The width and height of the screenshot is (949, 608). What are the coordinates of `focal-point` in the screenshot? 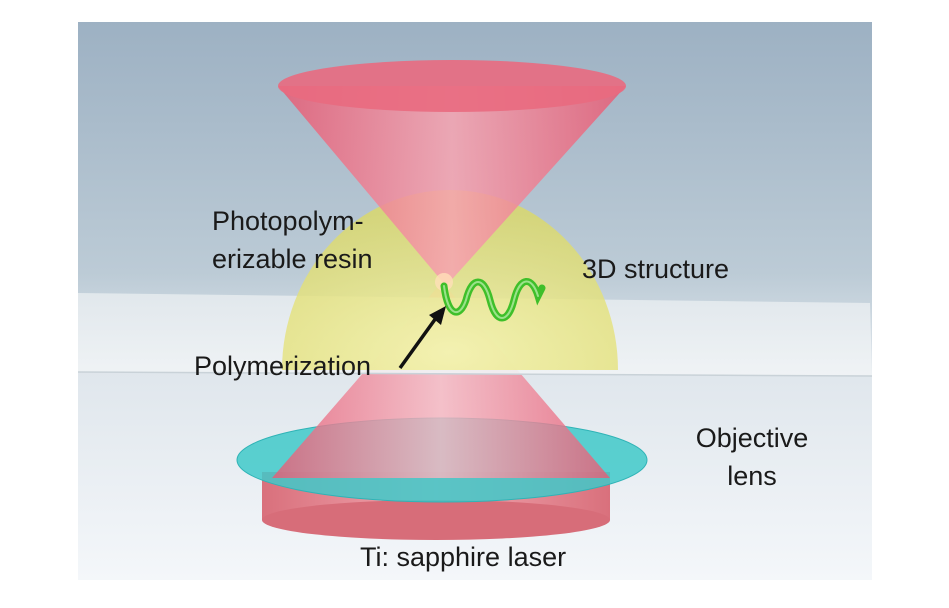 It's located at (444, 282).